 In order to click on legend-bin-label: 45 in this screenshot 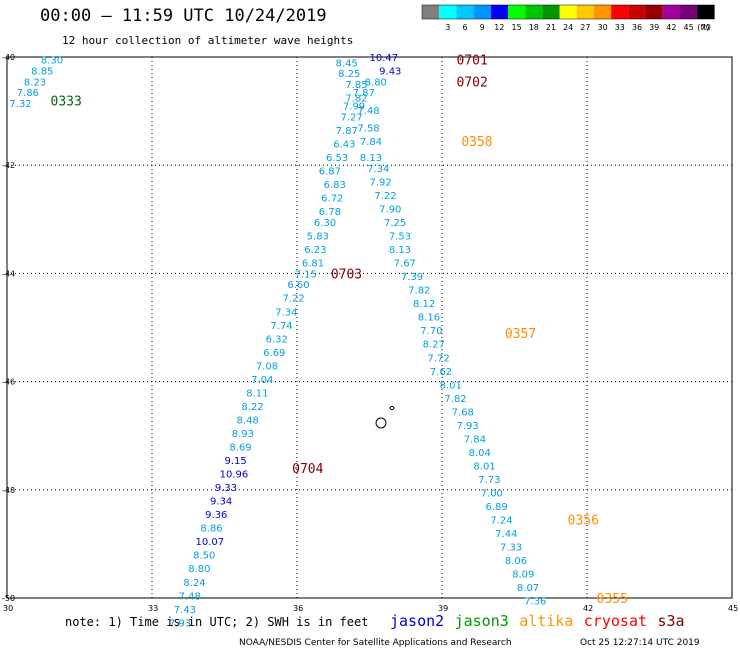, I will do `click(689, 27)`.